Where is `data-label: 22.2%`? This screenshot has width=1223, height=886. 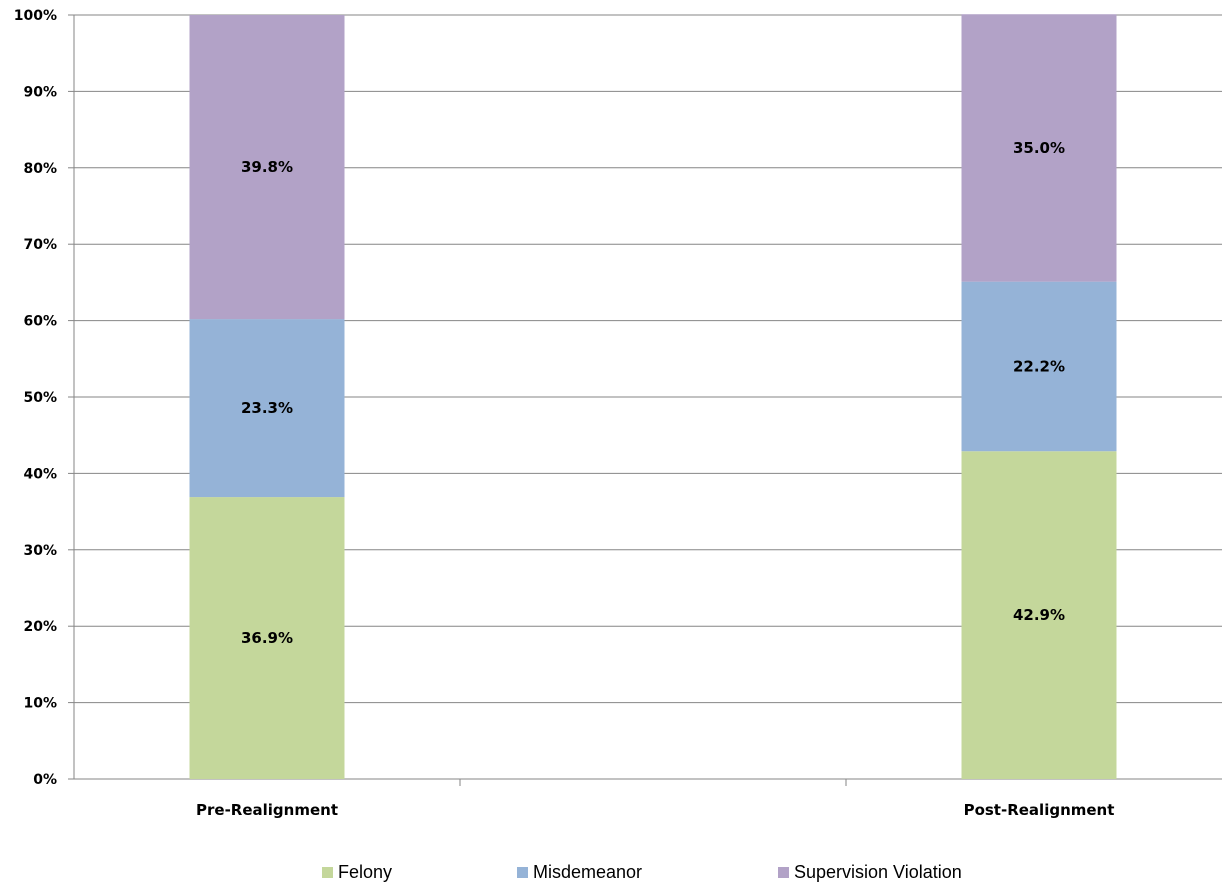 data-label: 22.2% is located at coordinates (1039, 366).